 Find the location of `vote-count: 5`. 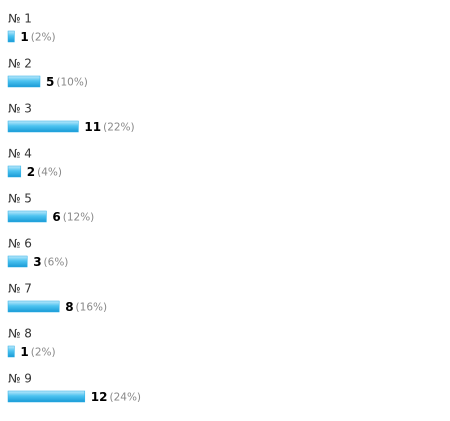

vote-count: 5 is located at coordinates (50, 82).